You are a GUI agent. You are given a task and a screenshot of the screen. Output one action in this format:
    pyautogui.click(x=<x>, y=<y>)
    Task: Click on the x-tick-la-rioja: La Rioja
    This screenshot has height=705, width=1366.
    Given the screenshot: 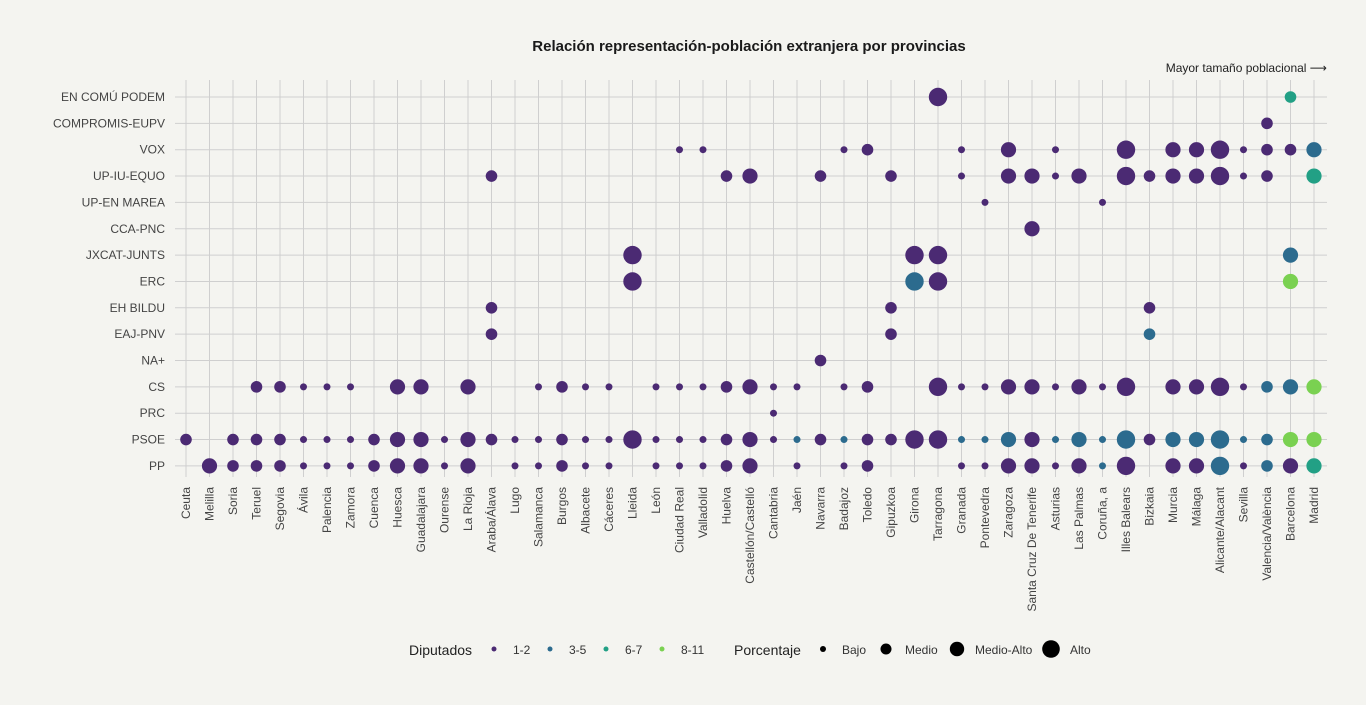 What is the action you would take?
    pyautogui.click(x=468, y=509)
    